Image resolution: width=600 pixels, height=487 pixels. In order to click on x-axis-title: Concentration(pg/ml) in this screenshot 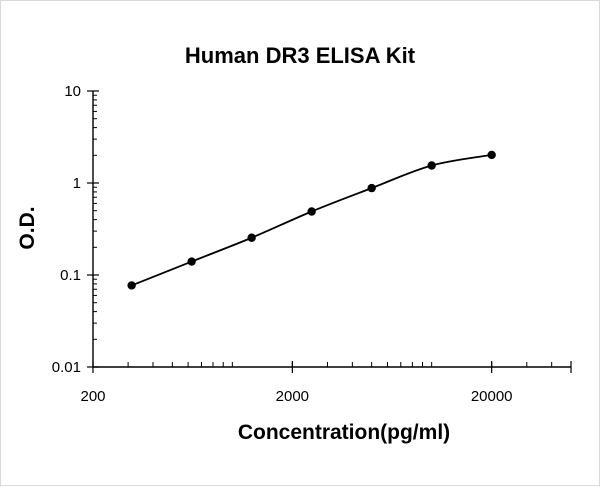, I will do `click(344, 432)`.